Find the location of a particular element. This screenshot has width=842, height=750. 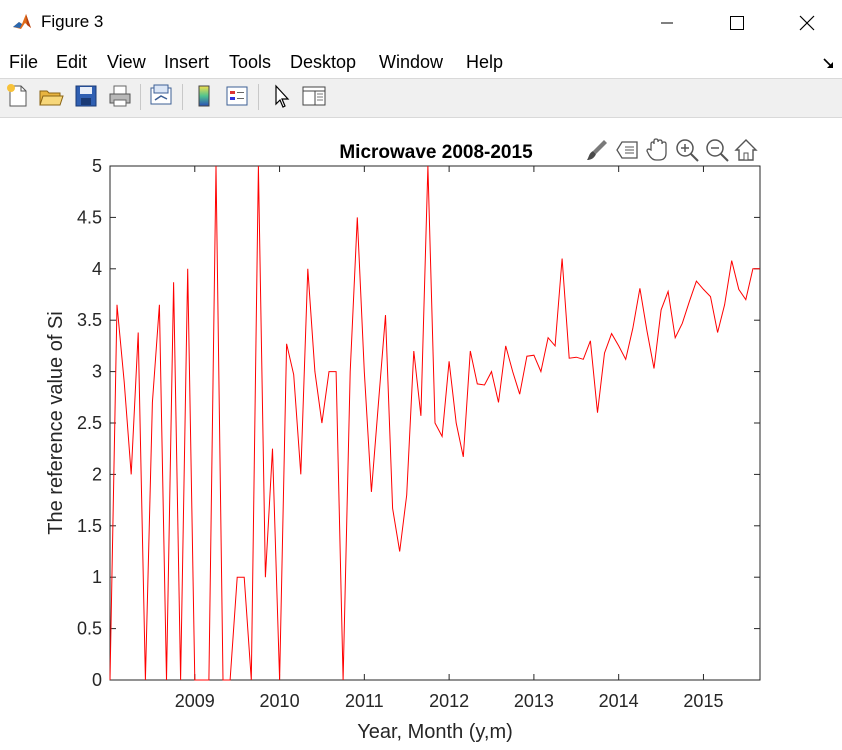

x-tick-label: 2014 is located at coordinates (619, 701).